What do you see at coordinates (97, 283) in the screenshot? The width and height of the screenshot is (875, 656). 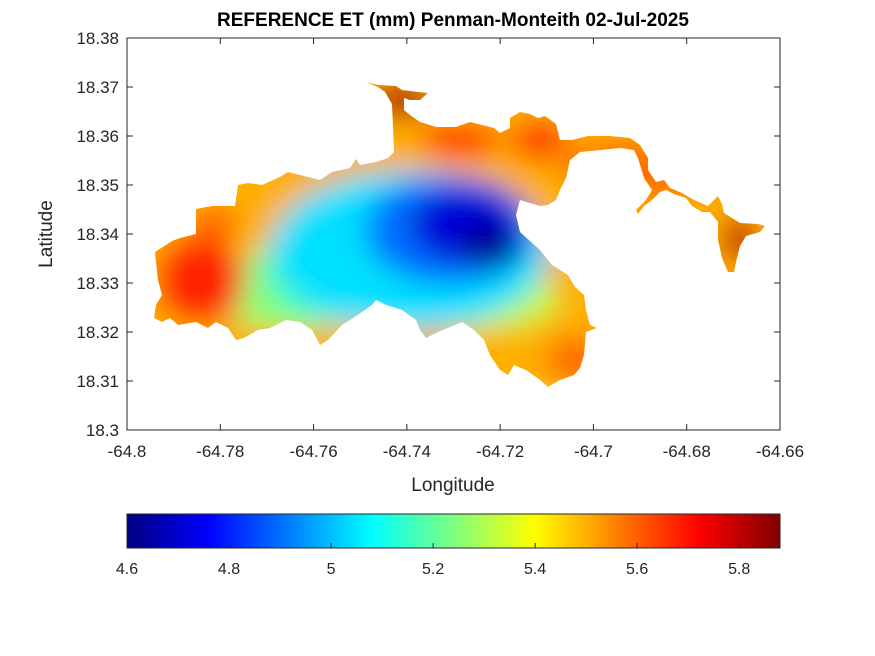 I see `y-tick-label: 18.33` at bounding box center [97, 283].